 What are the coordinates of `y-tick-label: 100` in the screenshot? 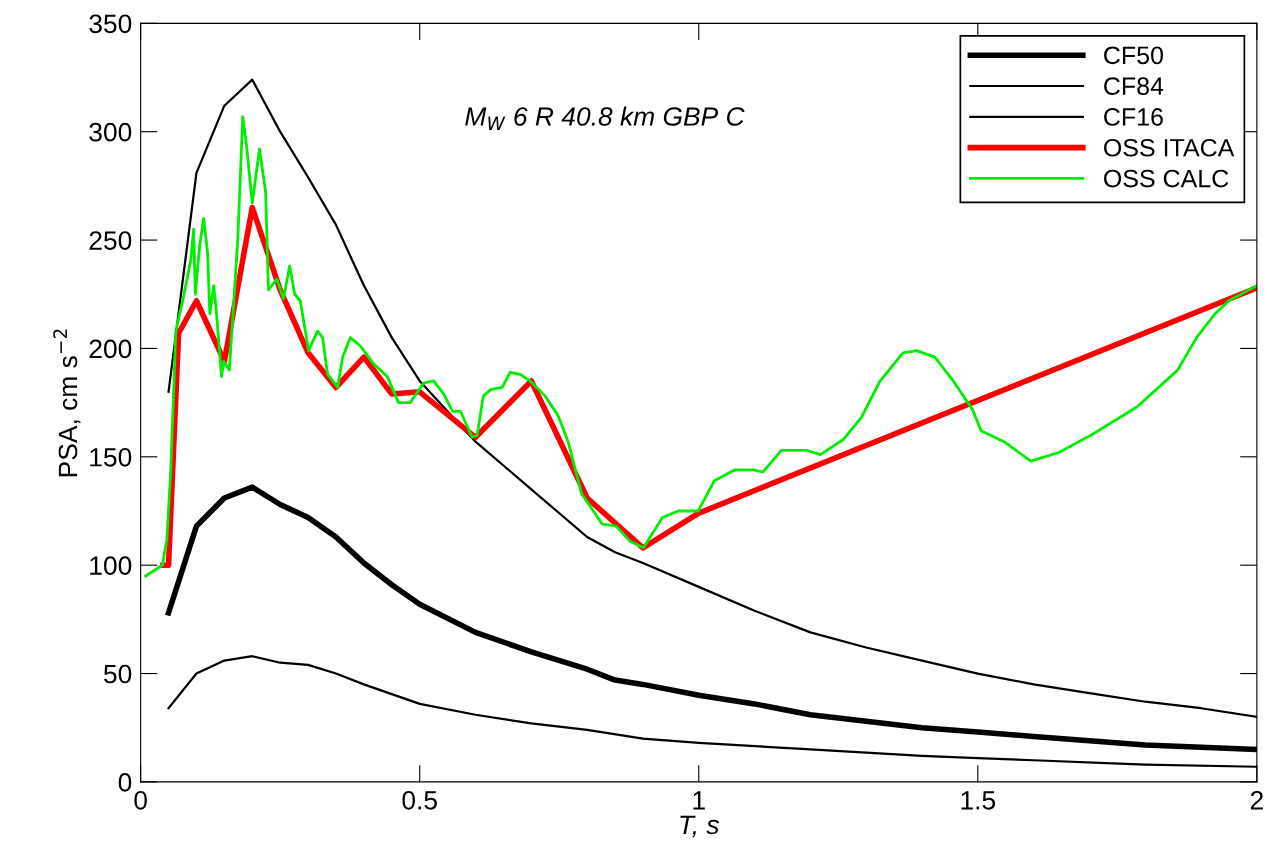 It's located at (111, 565).